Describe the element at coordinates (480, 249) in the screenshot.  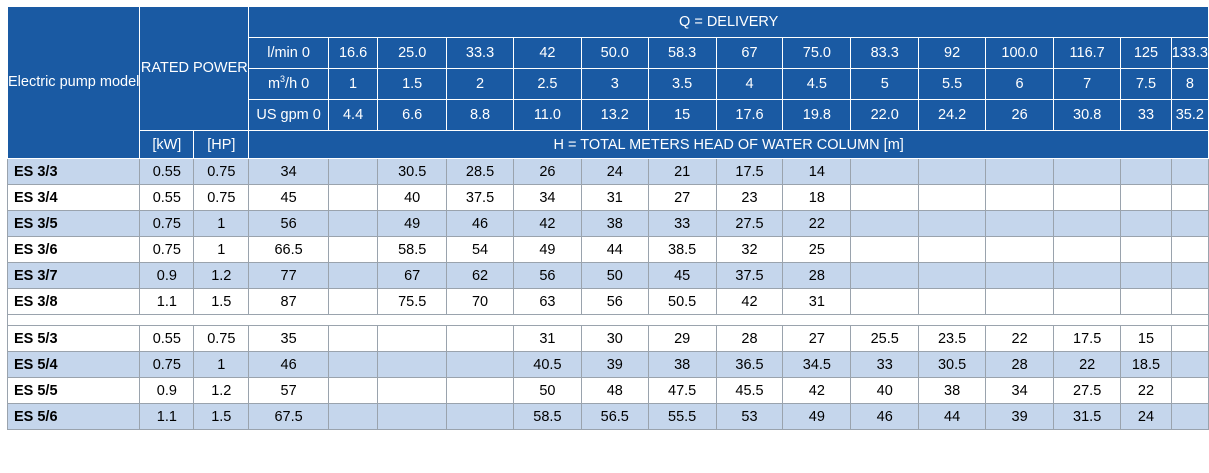
I see `head-value-cell: 54` at that location.